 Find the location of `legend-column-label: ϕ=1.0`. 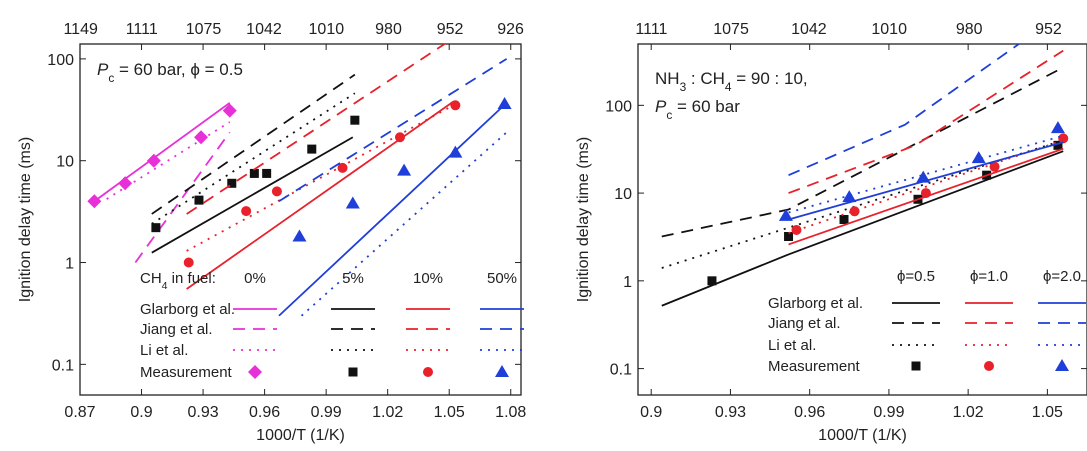

legend-column-label: ϕ=1.0 is located at coordinates (989, 276).